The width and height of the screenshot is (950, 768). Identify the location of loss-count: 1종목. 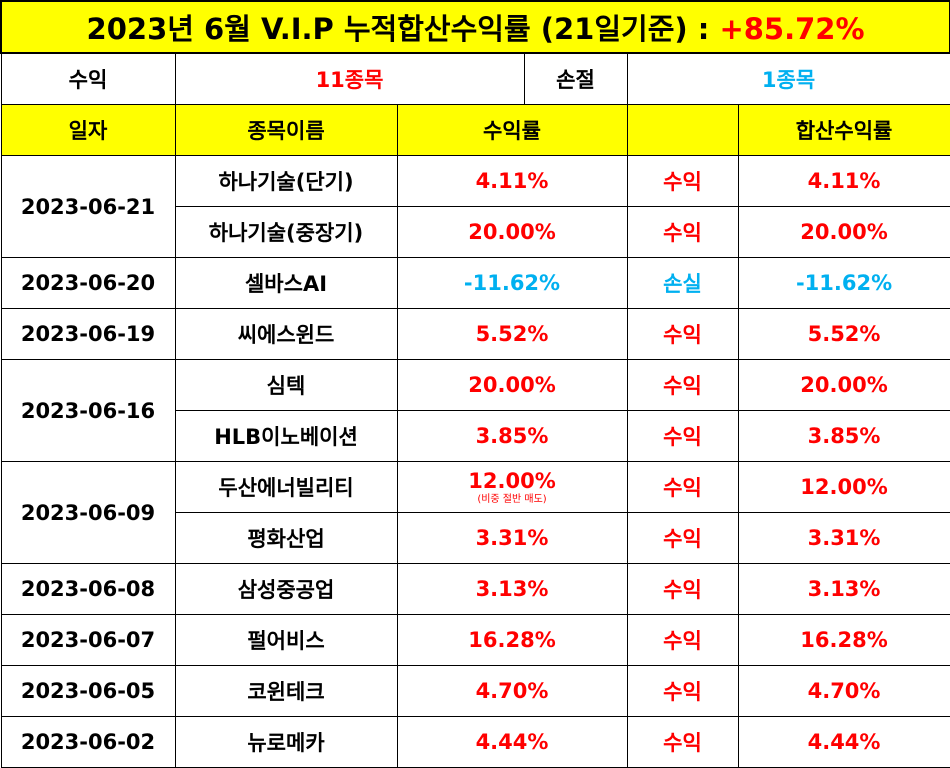
(788, 78).